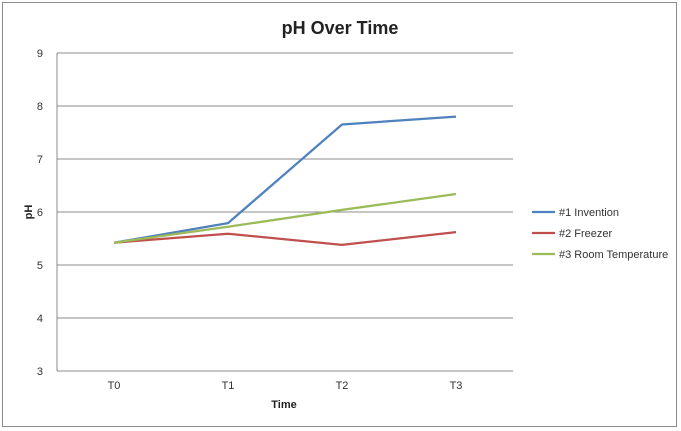 Image resolution: width=681 pixels, height=431 pixels. Describe the element at coordinates (613, 255) in the screenshot. I see `legend-label-3: #3 Room Temperature` at that location.